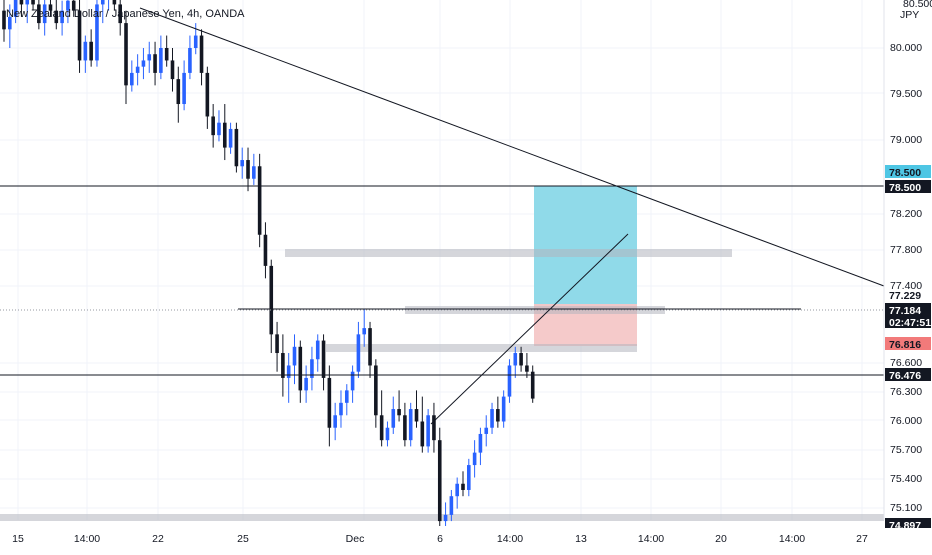 The image size is (932, 555). What do you see at coordinates (442, 538) in the screenshot?
I see `time-axis: 15 14:00 22 25 Dec 6 14:00 13 14:00 20 14:00 27` at bounding box center [442, 538].